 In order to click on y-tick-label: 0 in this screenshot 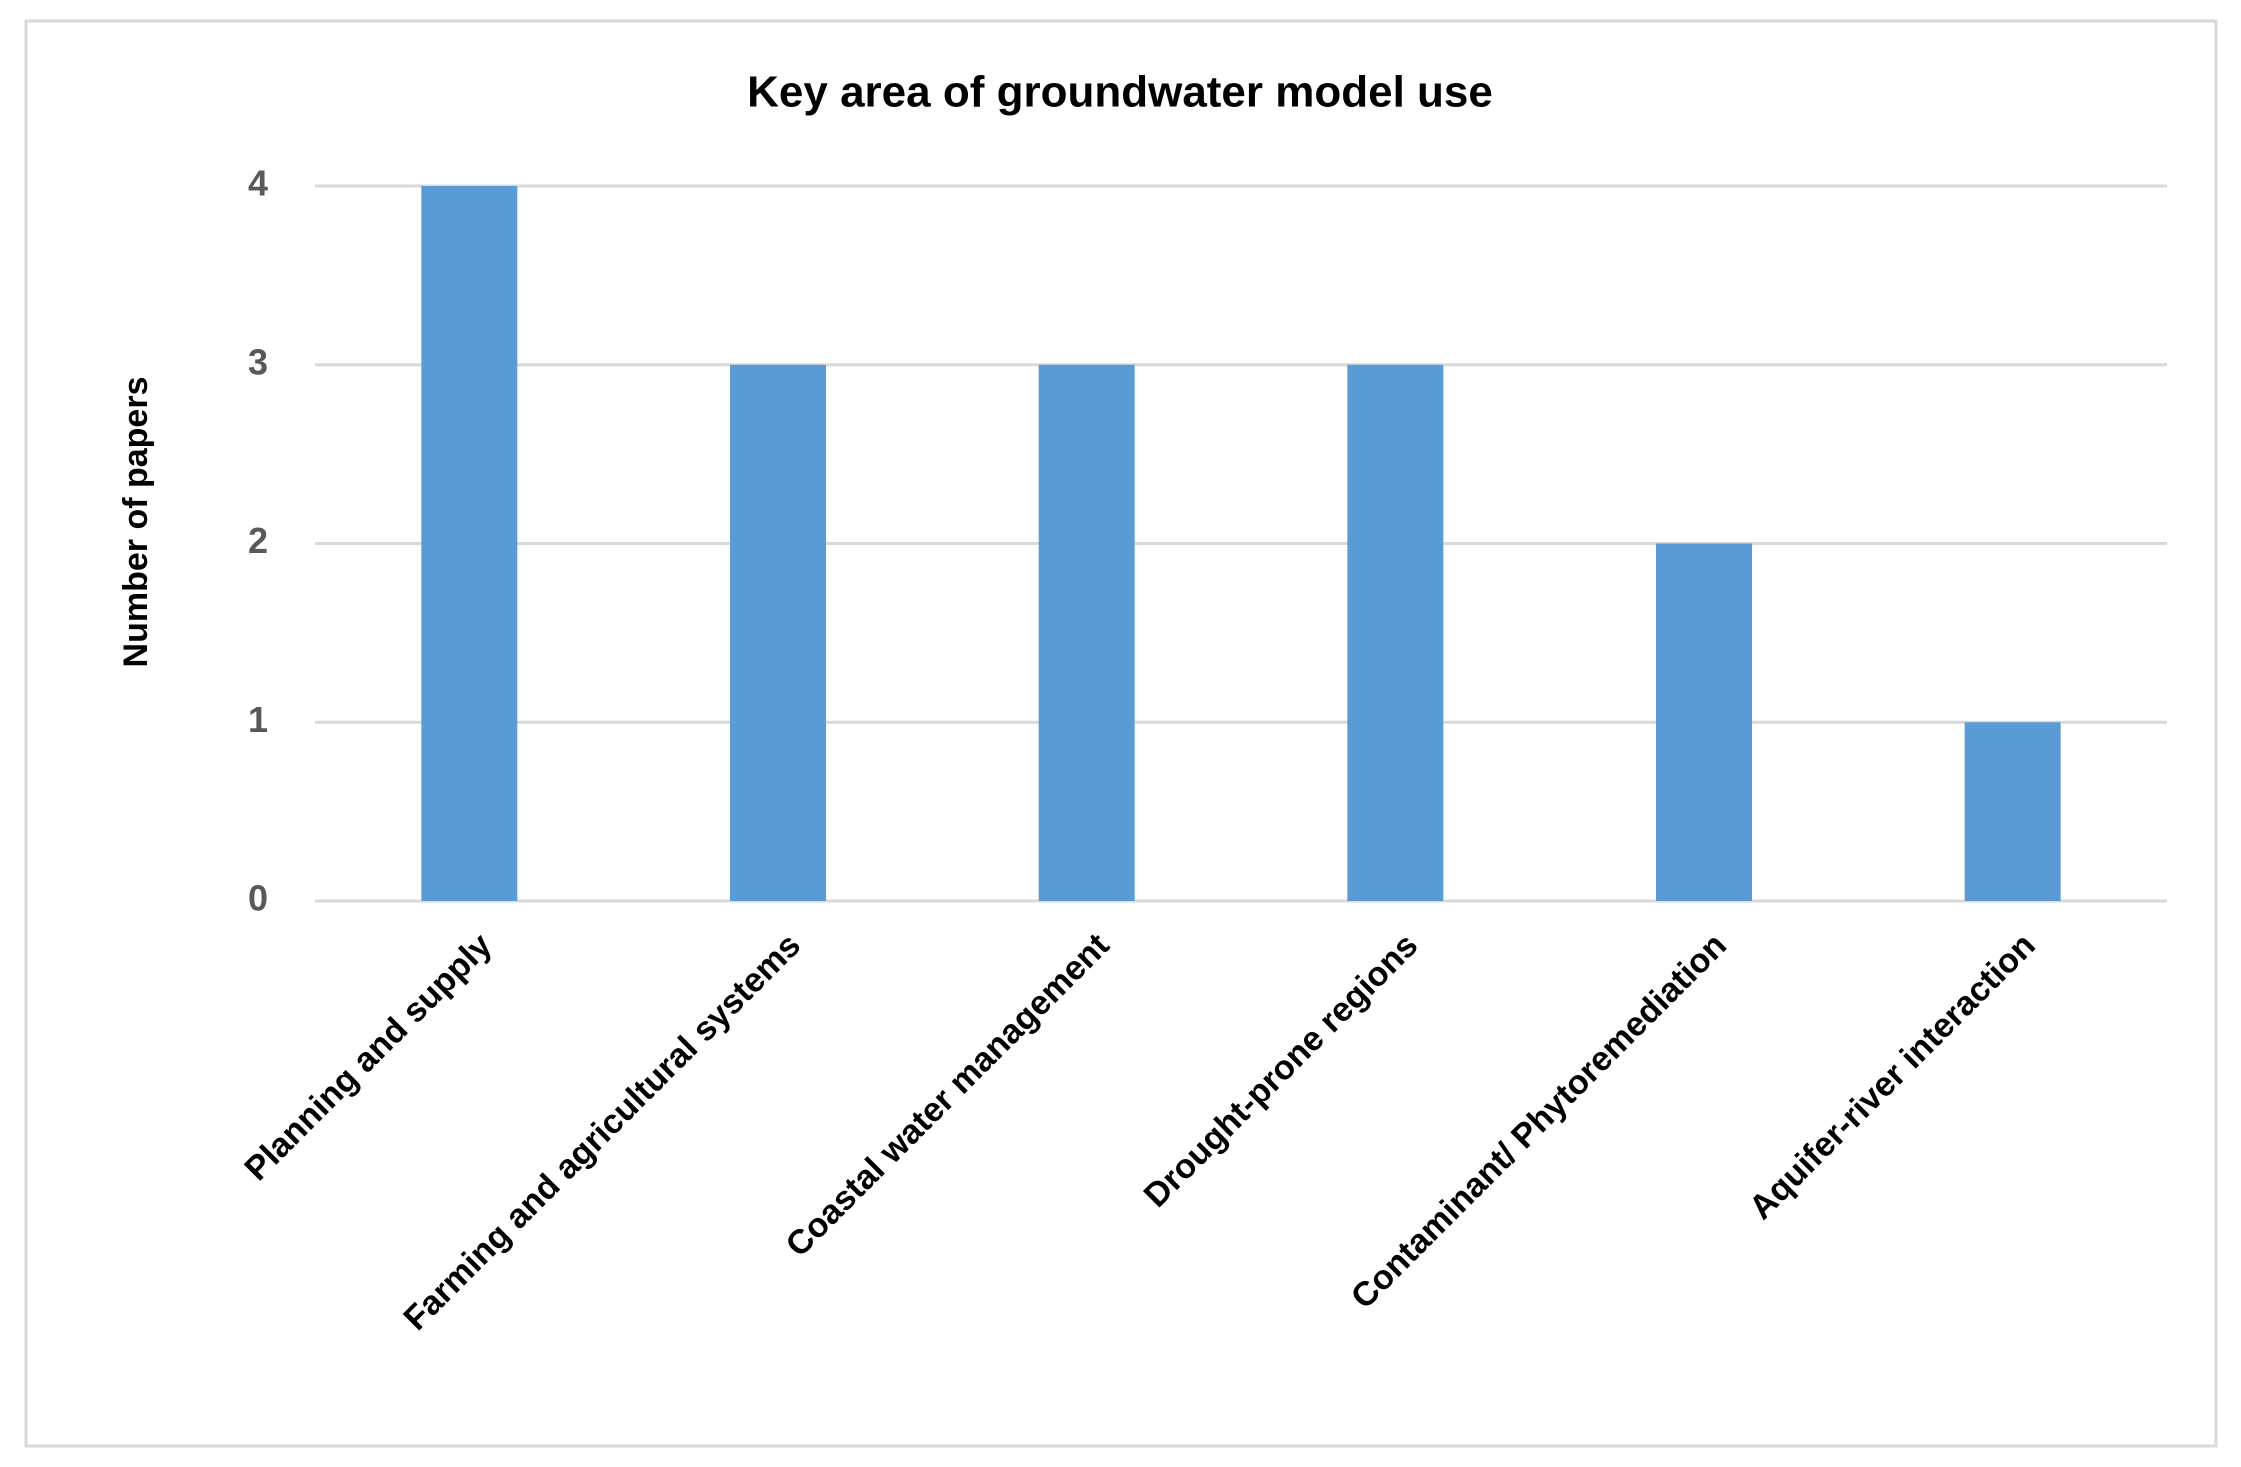, I will do `click(258, 898)`.